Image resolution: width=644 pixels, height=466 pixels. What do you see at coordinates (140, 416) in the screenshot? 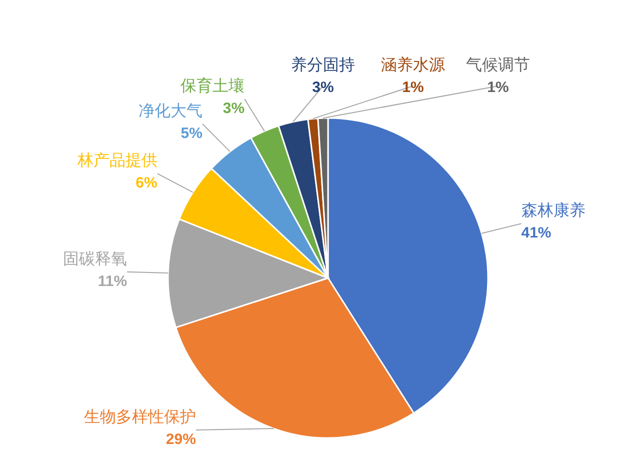
I see `slice-label: 生物多样性保护` at bounding box center [140, 416].